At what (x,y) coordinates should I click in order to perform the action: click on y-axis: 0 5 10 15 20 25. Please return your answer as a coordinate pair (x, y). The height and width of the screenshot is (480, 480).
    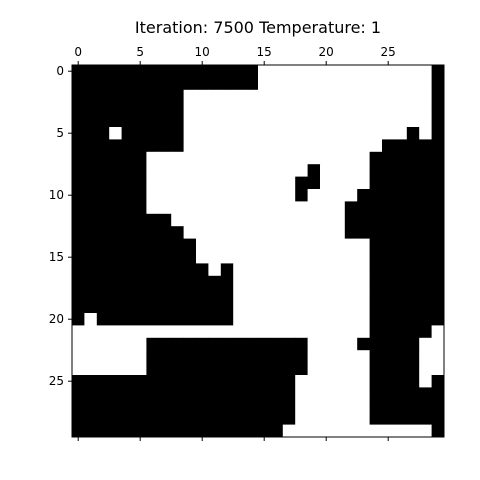
    Looking at the image, I should click on (60, 226).